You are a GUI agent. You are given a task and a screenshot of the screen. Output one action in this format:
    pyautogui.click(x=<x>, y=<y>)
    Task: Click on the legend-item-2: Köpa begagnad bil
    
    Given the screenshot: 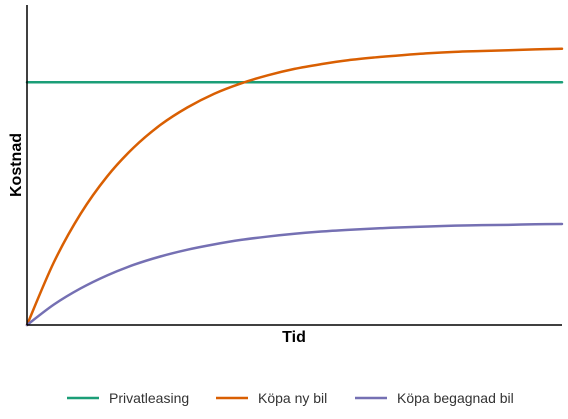 What is the action you would take?
    pyautogui.click(x=434, y=398)
    